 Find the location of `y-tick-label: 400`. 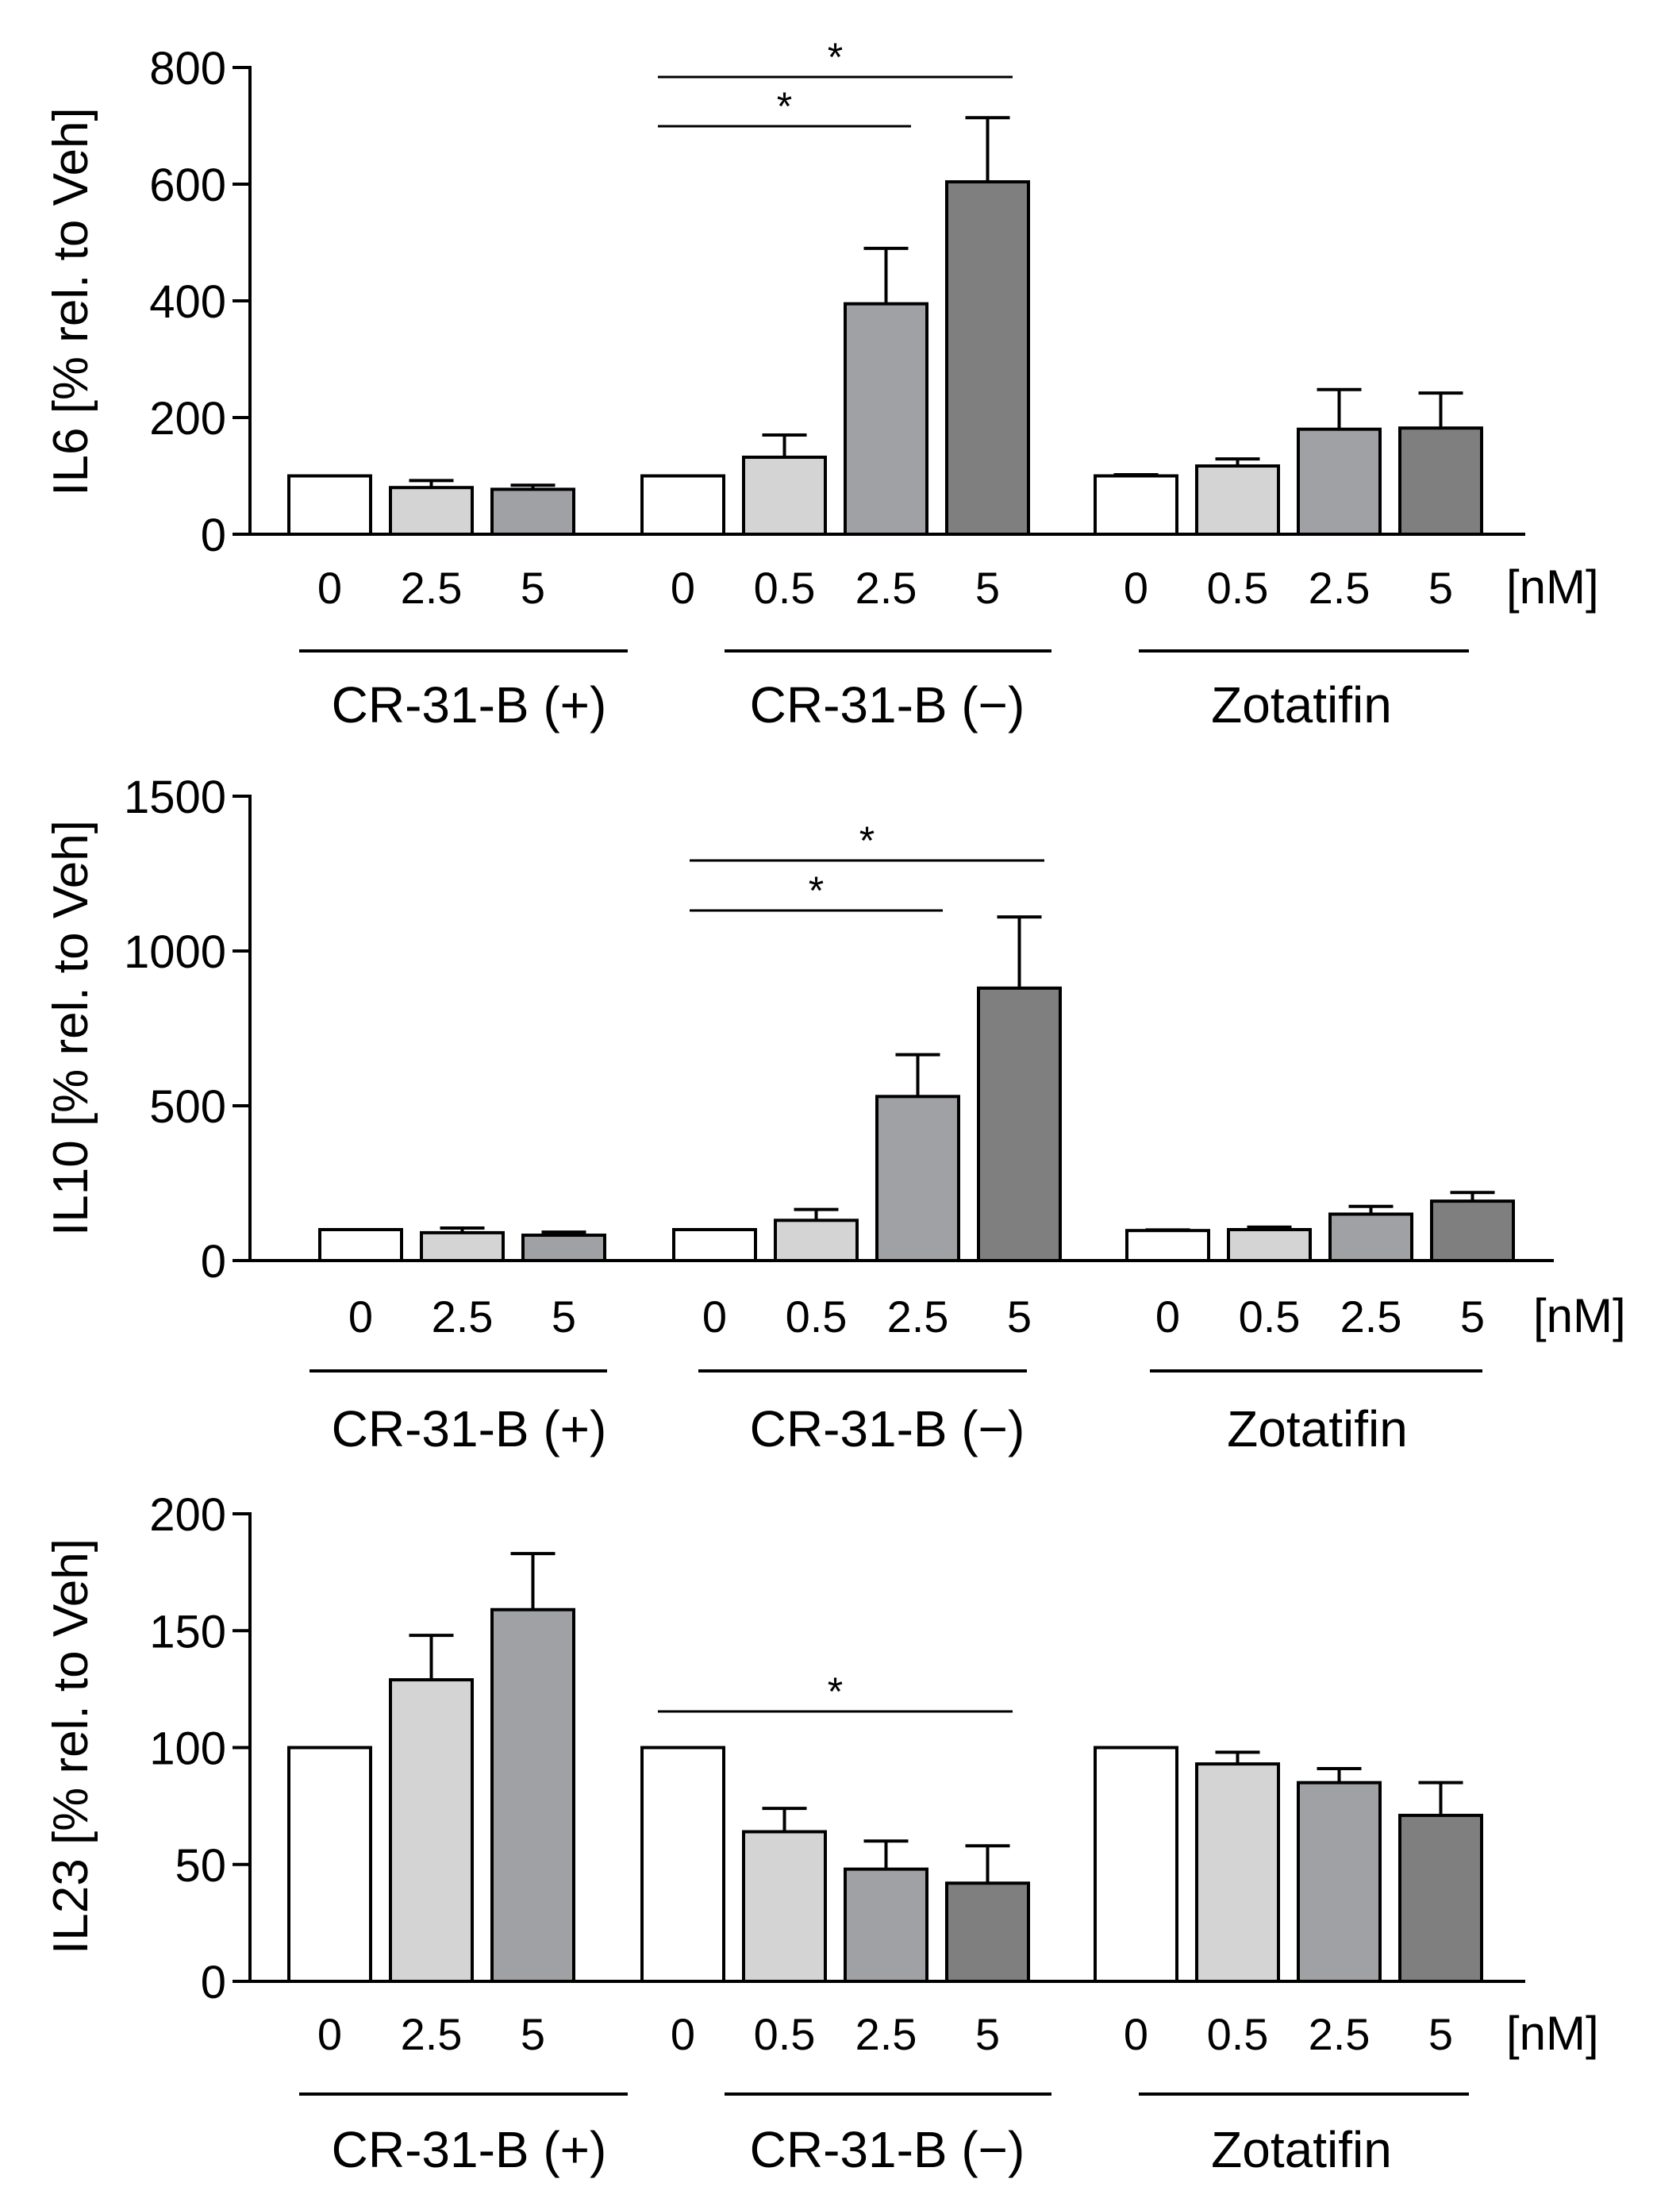

y-tick-label: 400 is located at coordinates (187, 302).